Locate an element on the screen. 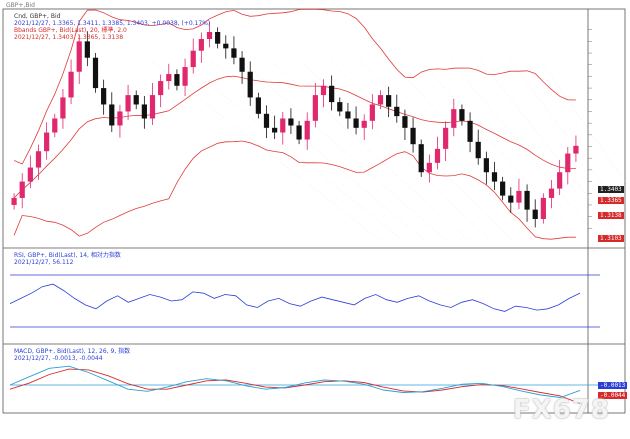  macd-line is located at coordinates (295, 381).